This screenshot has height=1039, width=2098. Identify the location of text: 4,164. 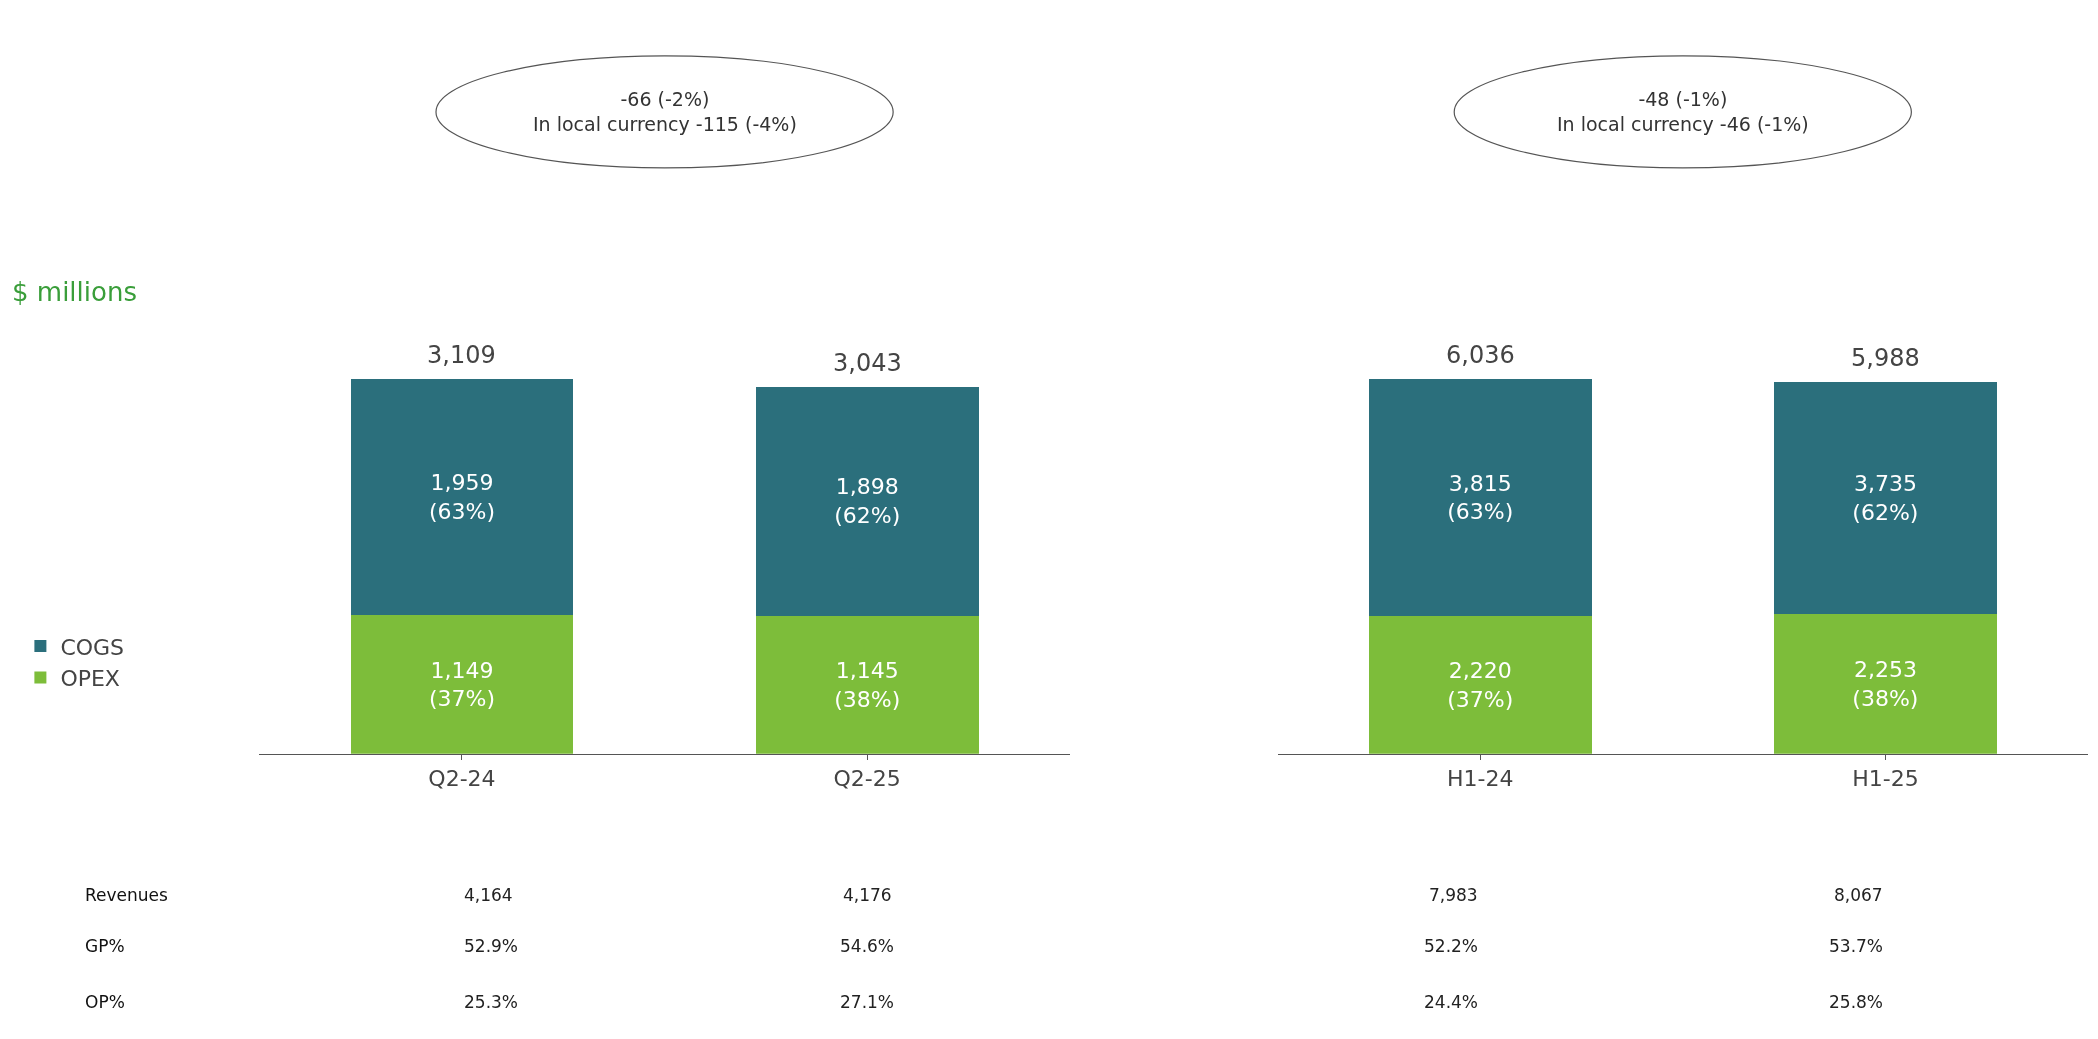
(488, 895).